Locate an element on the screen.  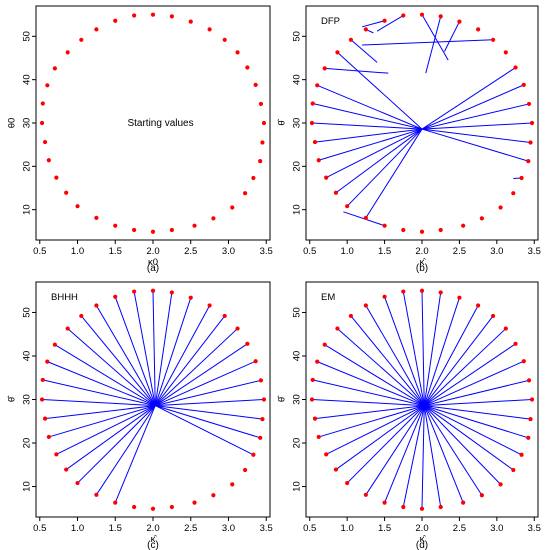
y-tick-label: 10 is located at coordinates (297, 486).